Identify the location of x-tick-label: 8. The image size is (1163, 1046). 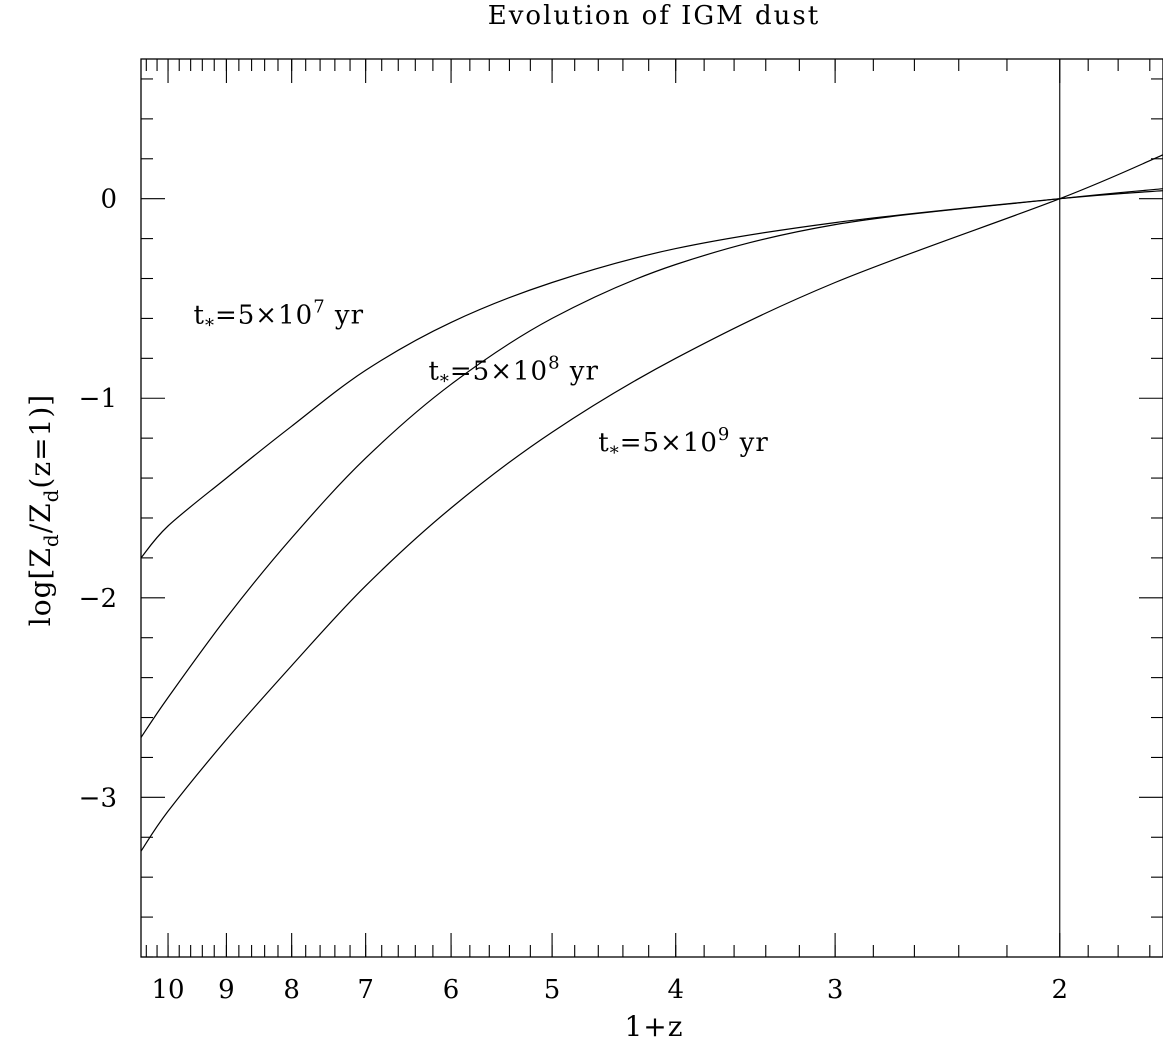
(291, 990).